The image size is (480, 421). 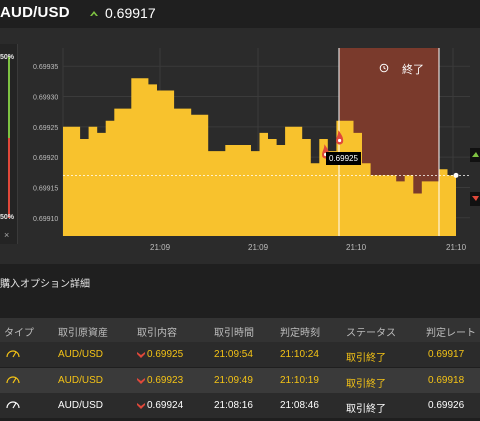 What do you see at coordinates (165, 354) in the screenshot?
I see `cell-content: 0.69925` at bounding box center [165, 354].